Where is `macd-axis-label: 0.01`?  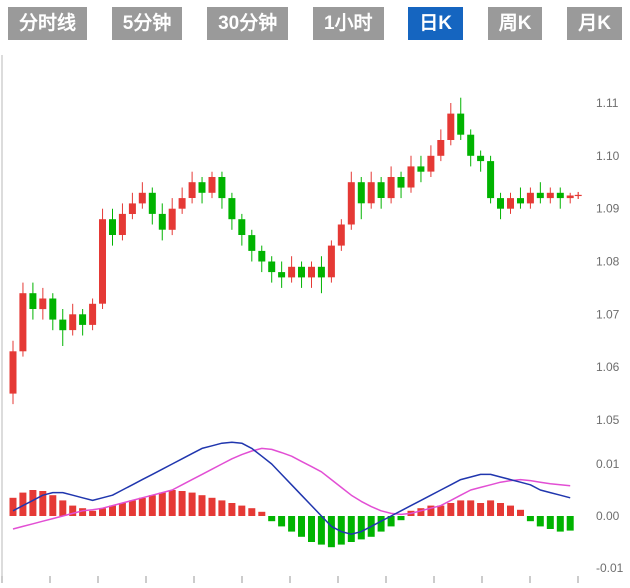 macd-axis-label: 0.01 is located at coordinates (608, 464).